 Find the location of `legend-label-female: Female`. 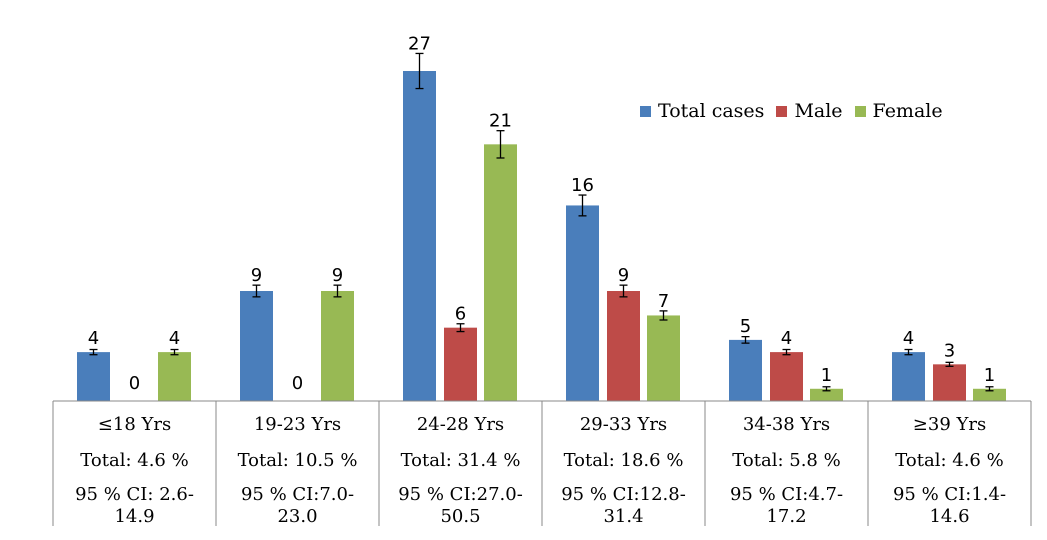

legend-label-female: Female is located at coordinates (907, 111).